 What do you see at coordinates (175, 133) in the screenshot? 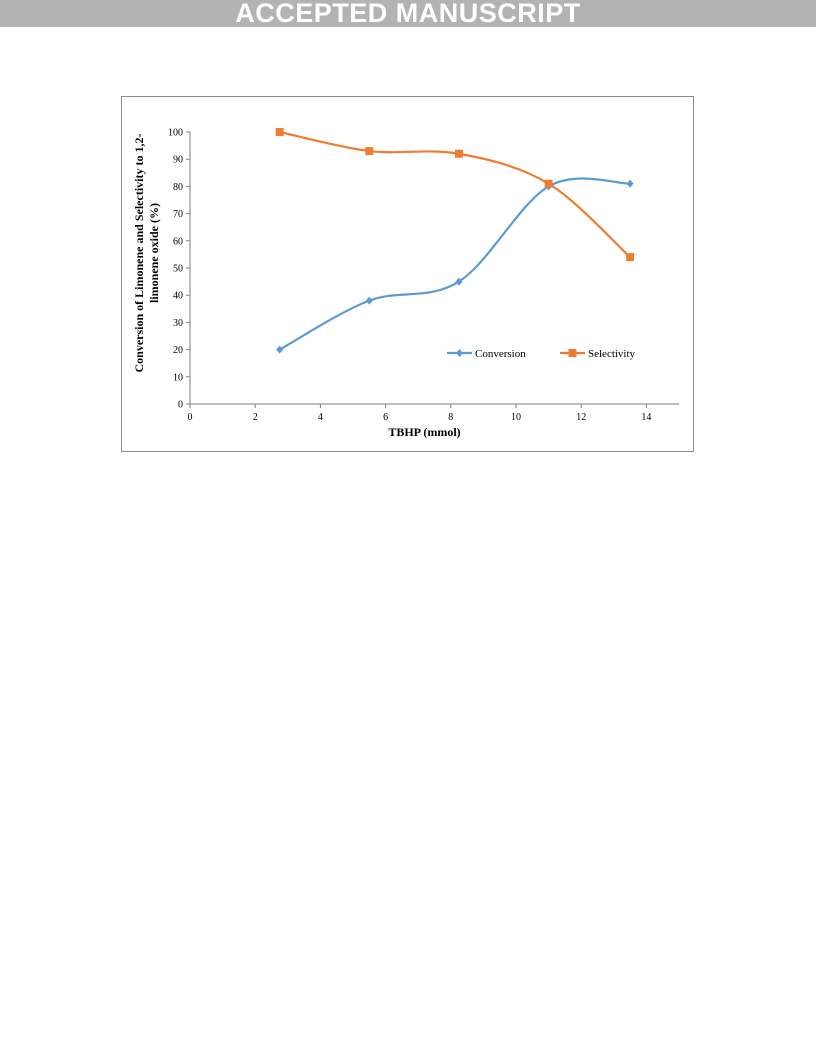
I see `y-tick-label: 100` at bounding box center [175, 133].